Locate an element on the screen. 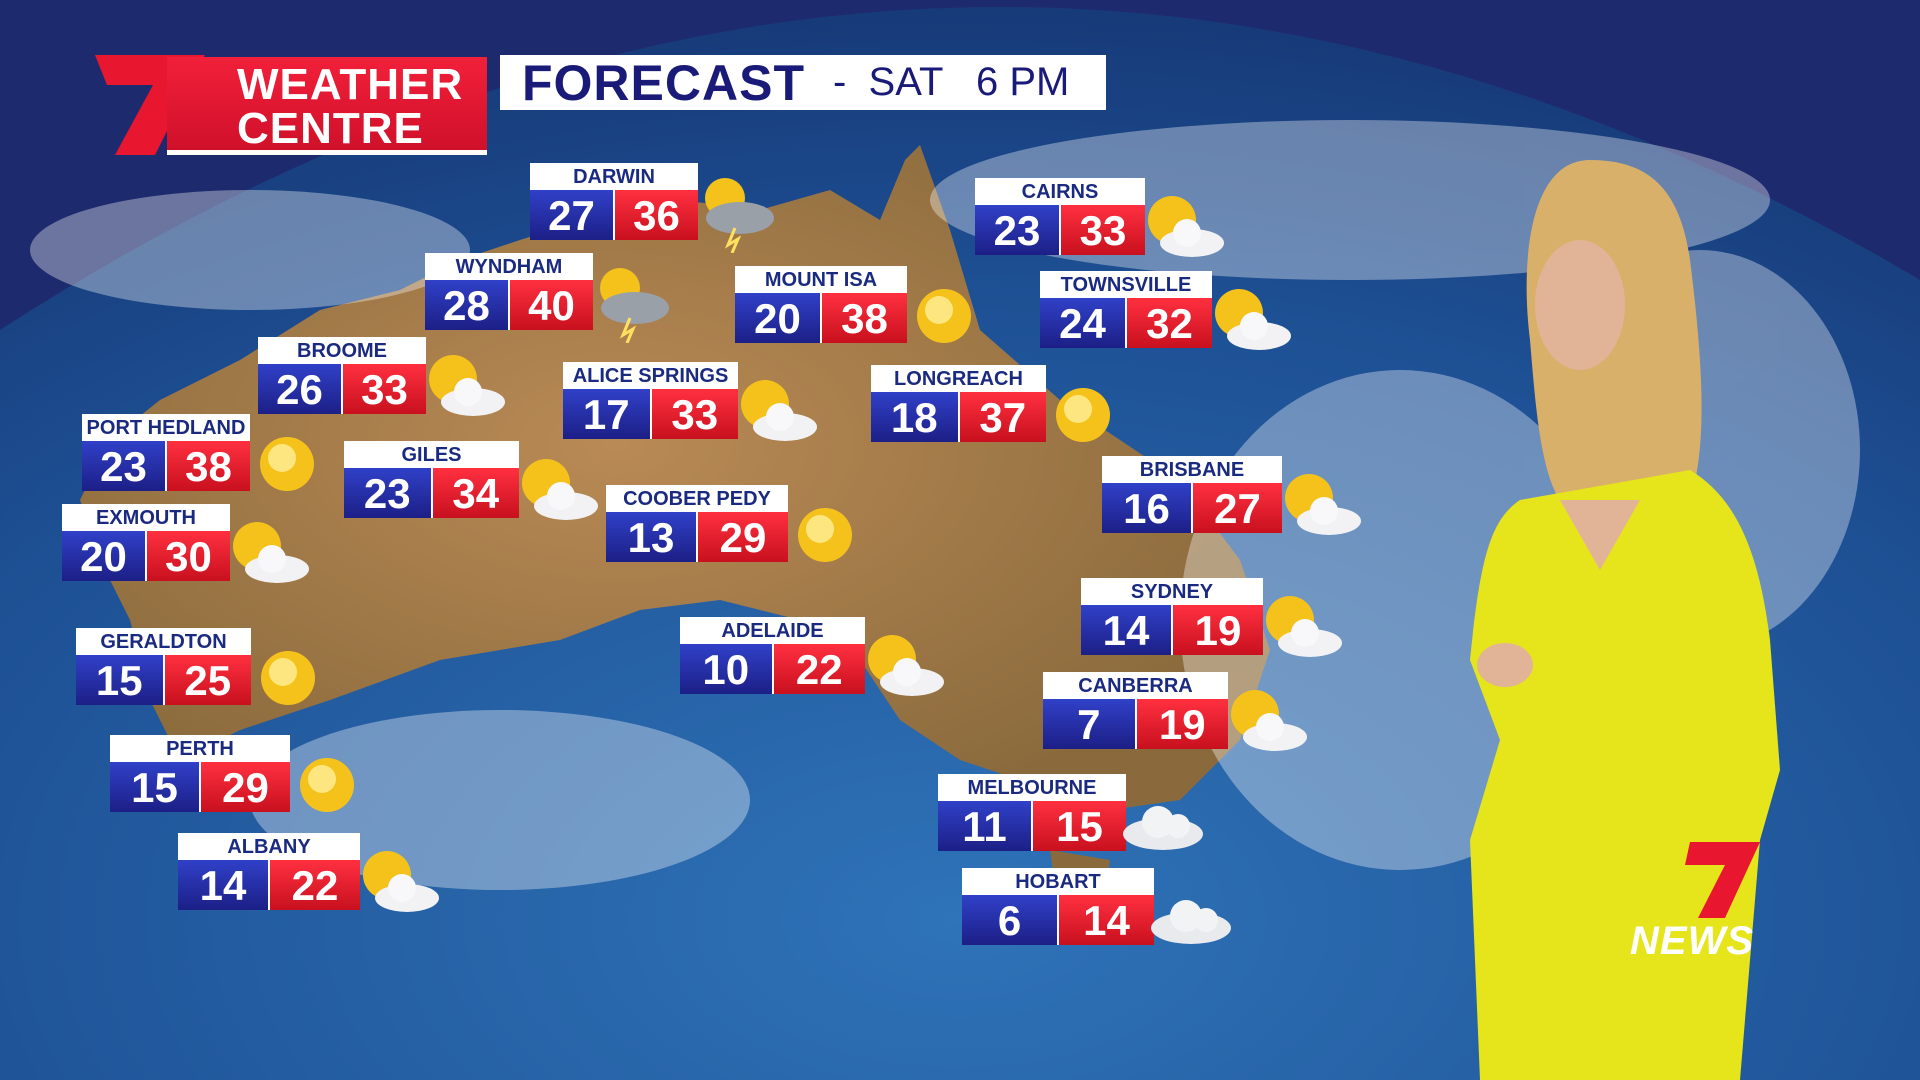 The width and height of the screenshot is (1920, 1080). city-forecast-card: ADELAIDE 10 22 is located at coordinates (772, 655).